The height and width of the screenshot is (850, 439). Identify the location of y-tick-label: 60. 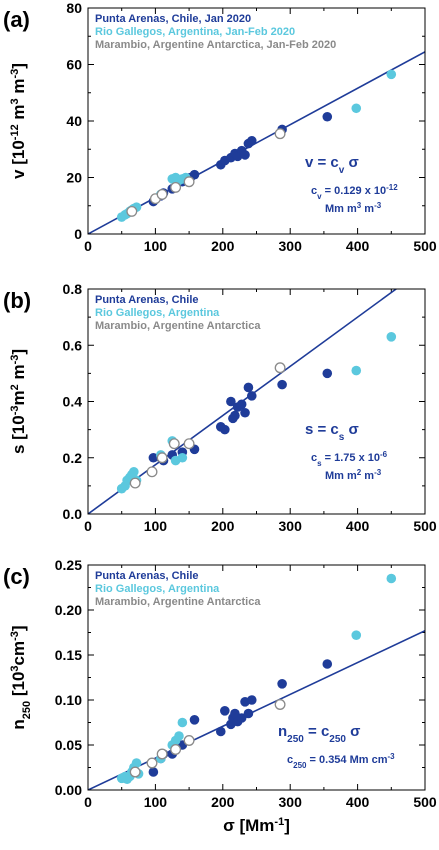
(74, 65).